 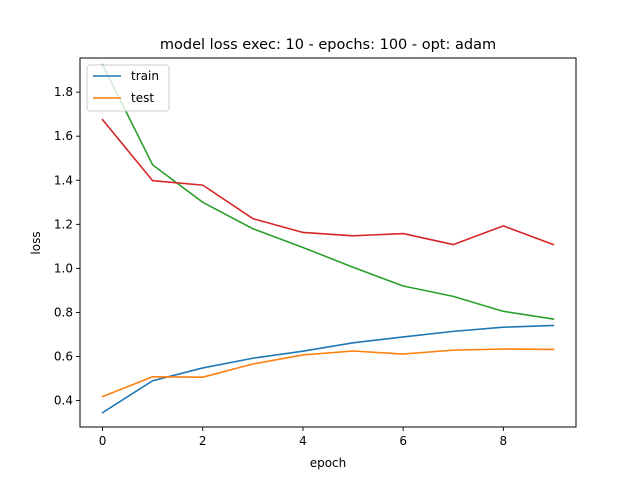 I want to click on y-tick-label: 0.4, so click(x=63, y=401).